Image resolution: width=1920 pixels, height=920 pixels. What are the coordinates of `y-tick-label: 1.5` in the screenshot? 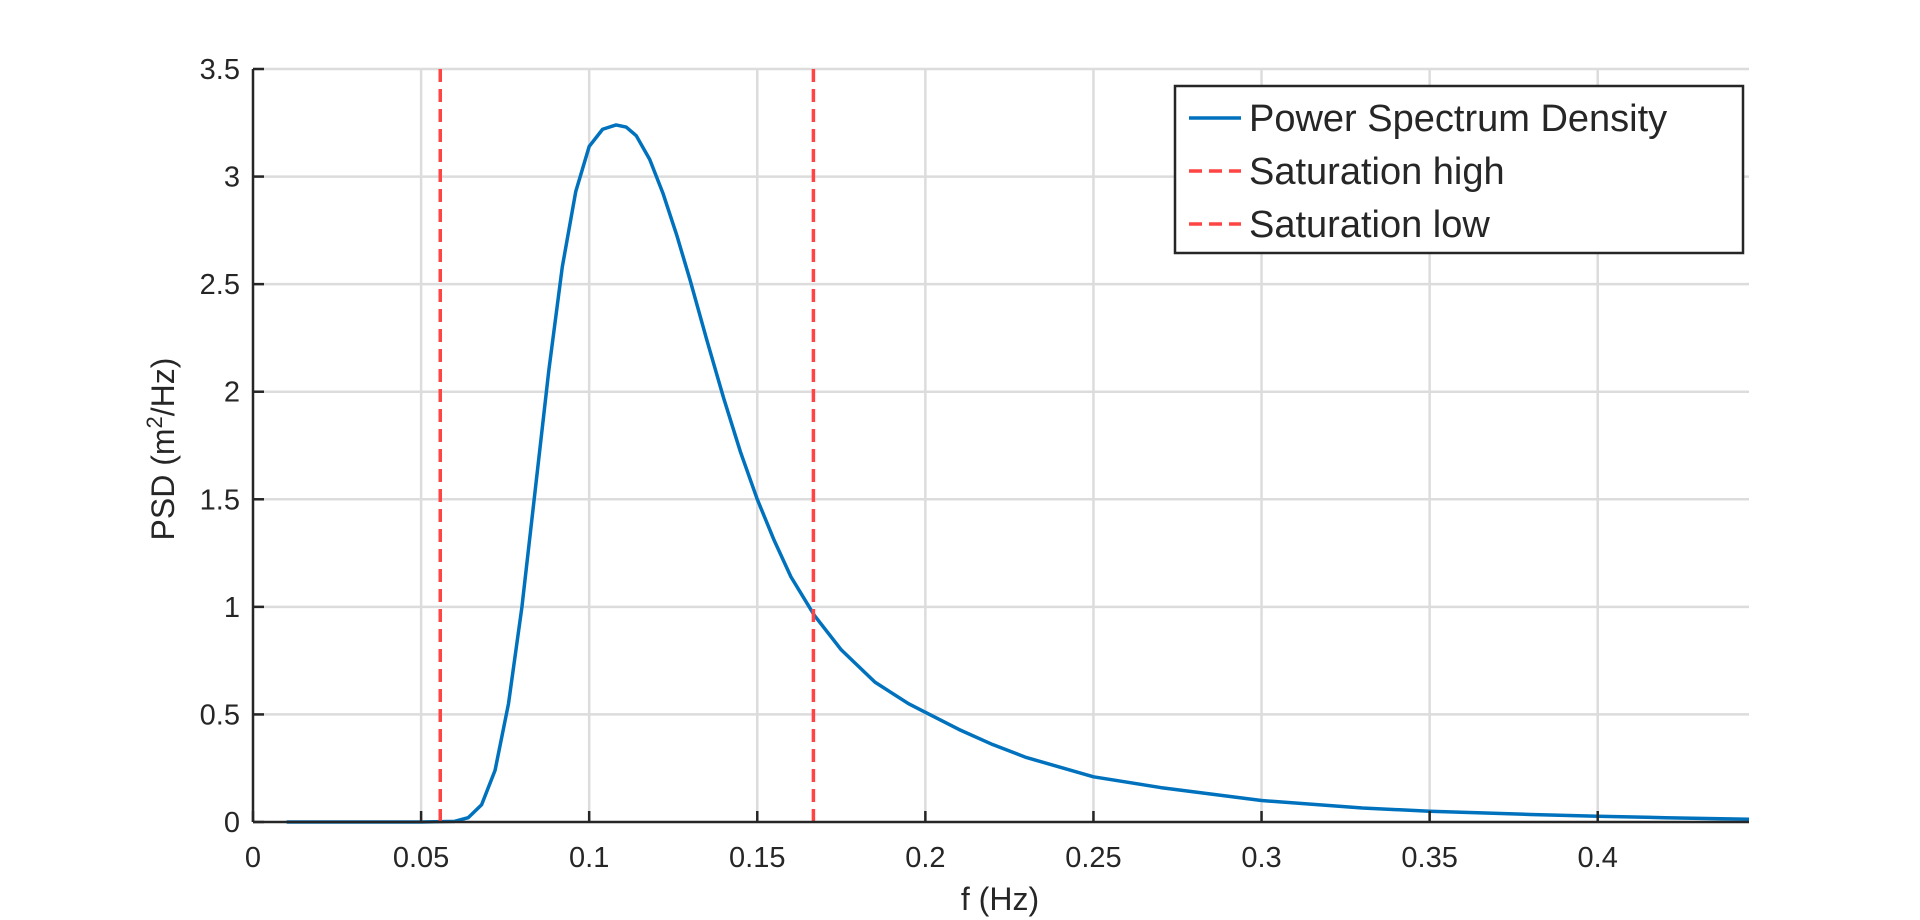 It's located at (220, 500).